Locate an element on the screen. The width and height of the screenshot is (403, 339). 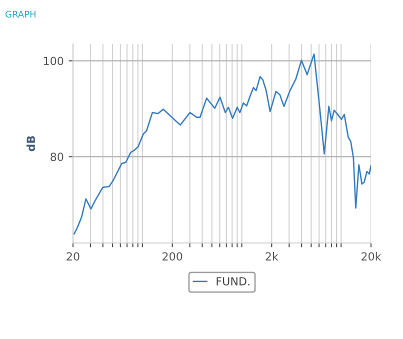
x-tick-label: 200 is located at coordinates (172, 256).